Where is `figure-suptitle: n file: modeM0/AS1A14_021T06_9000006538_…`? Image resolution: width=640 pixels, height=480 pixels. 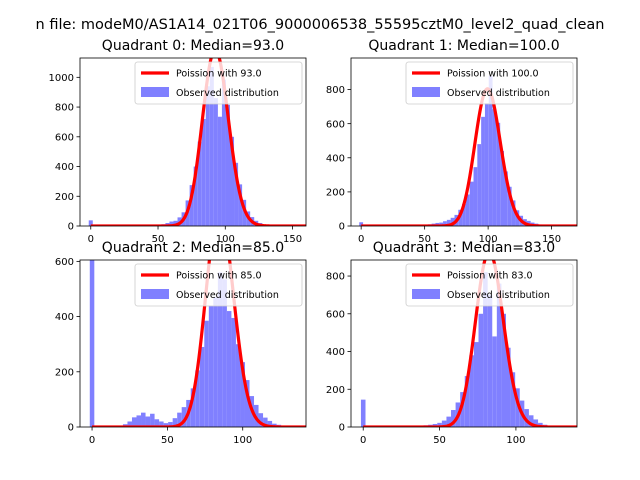
figure-suptitle: n file: modeM0/AS1A14_021T06_9000006538_… is located at coordinates (320, 25).